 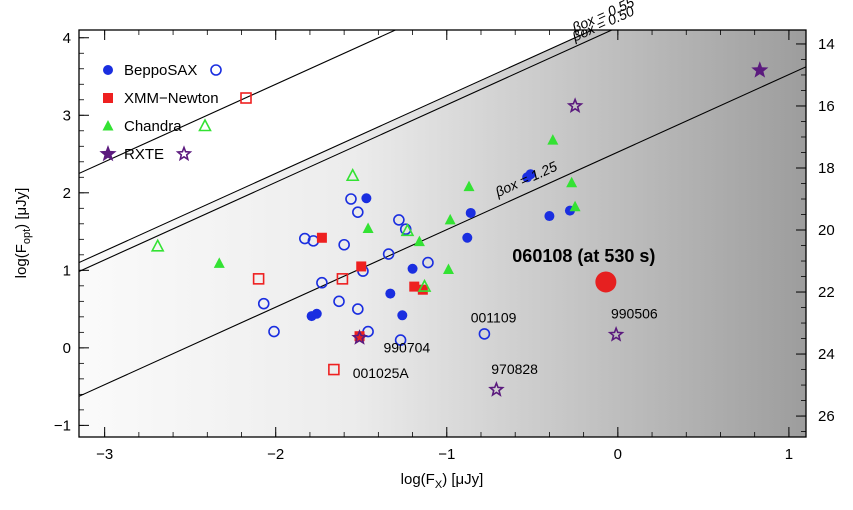 I want to click on x-tick-label: −1, so click(x=446, y=454).